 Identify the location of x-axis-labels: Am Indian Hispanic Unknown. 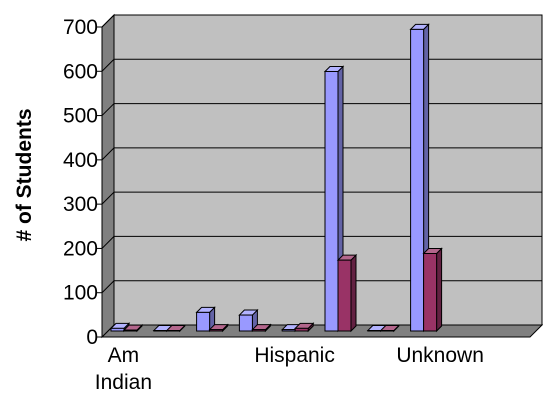
(289, 369).